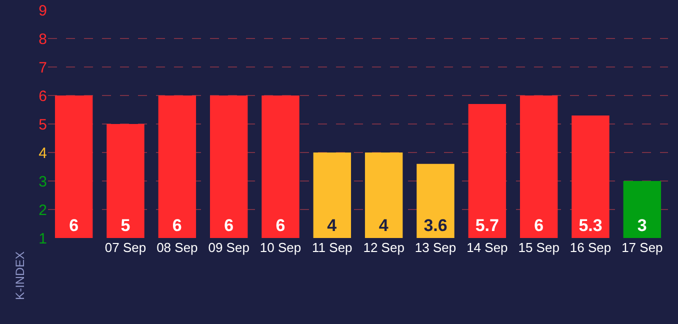 The width and height of the screenshot is (678, 324). What do you see at coordinates (42, 67) in the screenshot?
I see `y-tick-label: 7` at bounding box center [42, 67].